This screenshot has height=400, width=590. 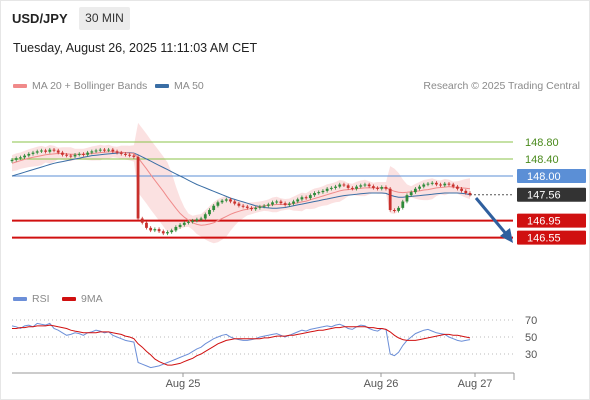 I want to click on legend-ma20: MA 20 + Bollinger Bands, so click(x=80, y=86).